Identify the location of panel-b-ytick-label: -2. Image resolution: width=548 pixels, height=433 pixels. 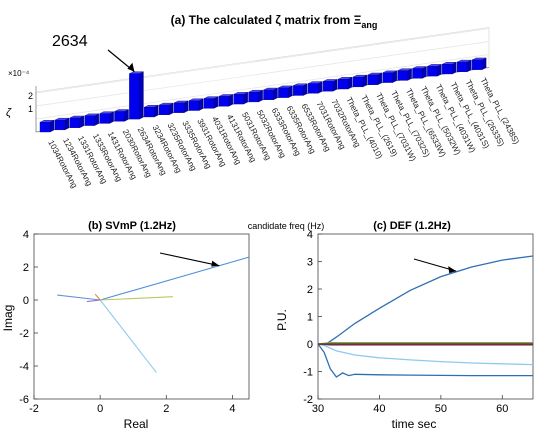
(24, 334).